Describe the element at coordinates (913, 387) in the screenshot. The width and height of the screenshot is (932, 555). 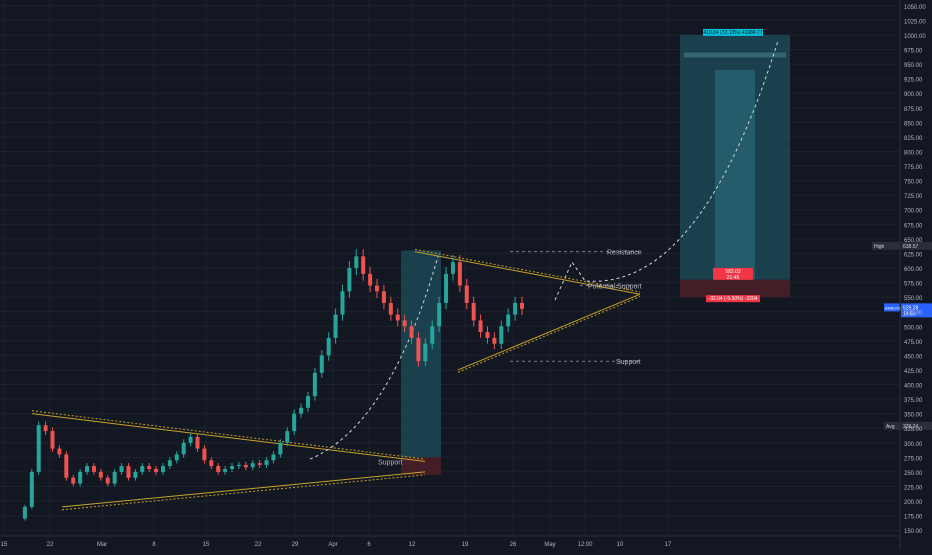
I see `price-tick-label: 400.00` at that location.